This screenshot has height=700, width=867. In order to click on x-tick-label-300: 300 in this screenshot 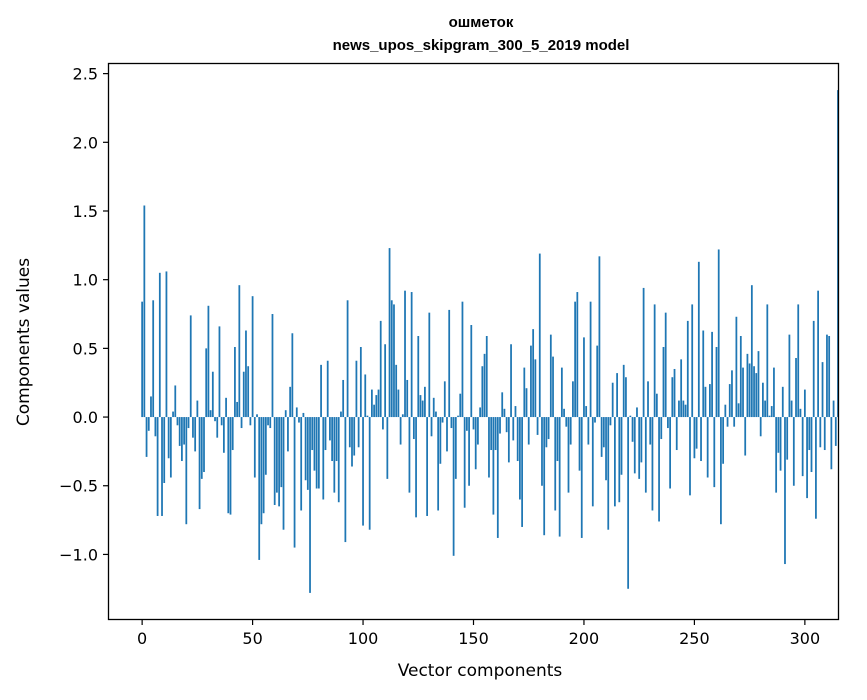, I will do `click(805, 638)`.